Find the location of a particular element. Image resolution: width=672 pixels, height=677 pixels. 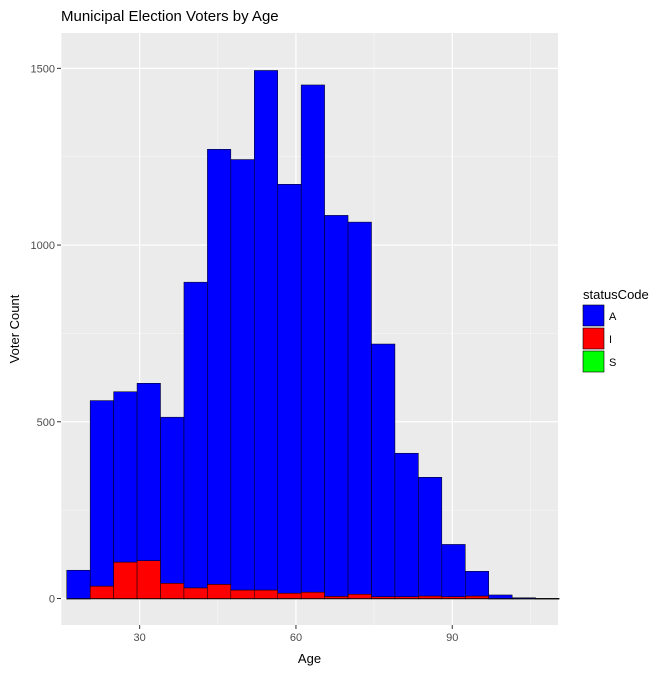

legend-label-i: I is located at coordinates (610, 340).